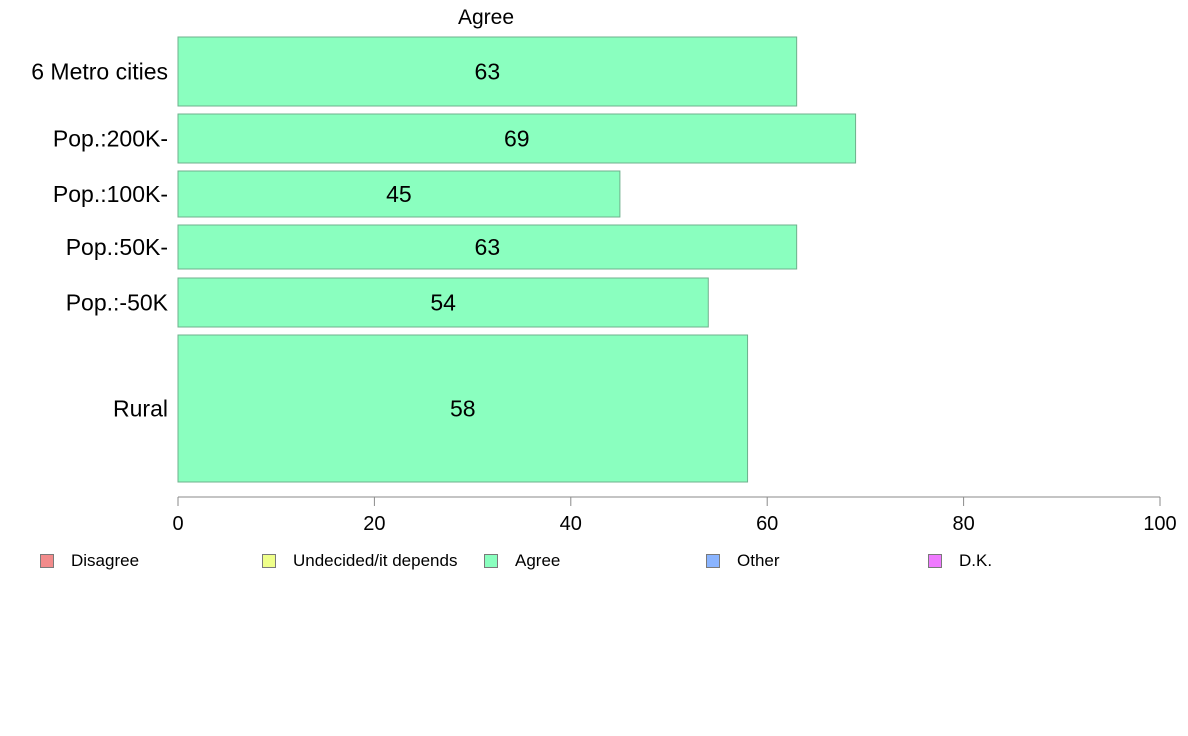  I want to click on x-tick-label-0: 0, so click(177, 524).